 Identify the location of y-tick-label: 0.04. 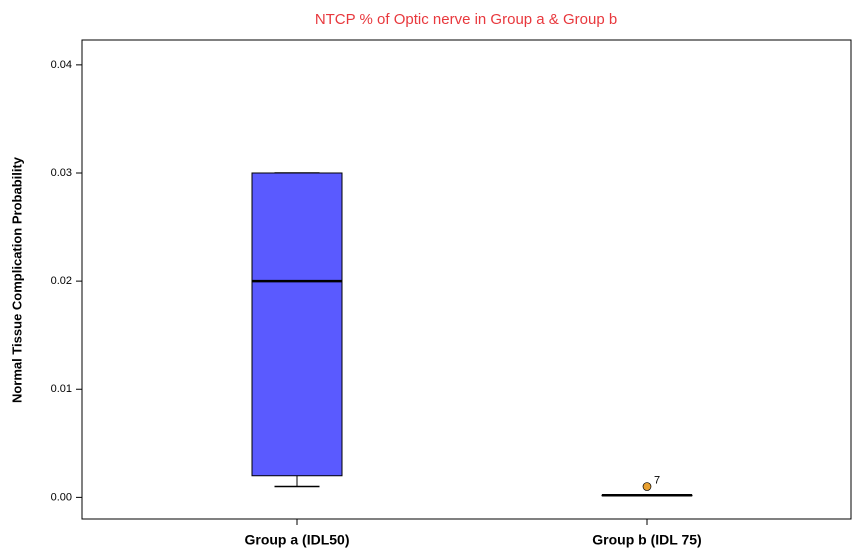
(61, 65).